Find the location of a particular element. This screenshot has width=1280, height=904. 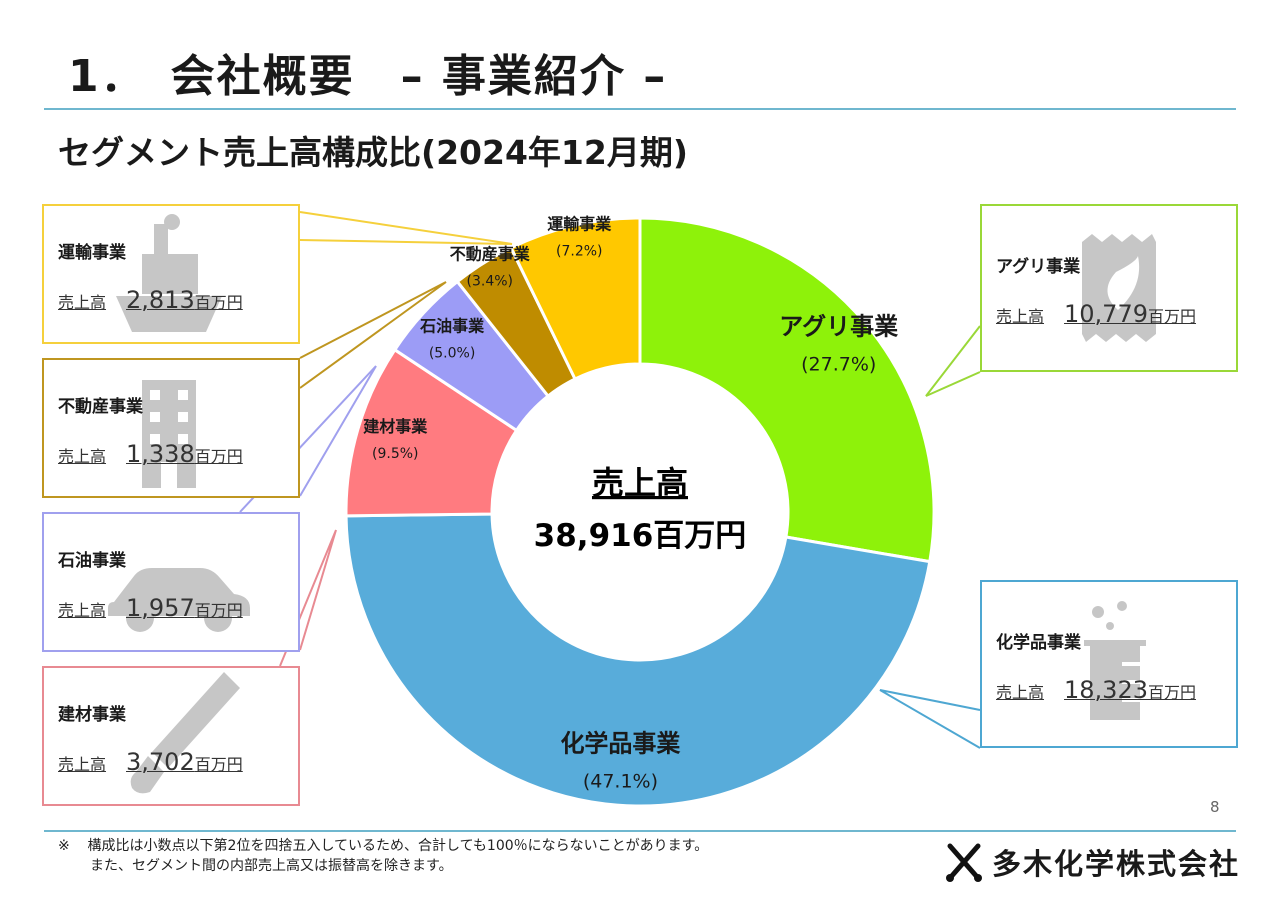

slice-transport is located at coordinates (575, 299).